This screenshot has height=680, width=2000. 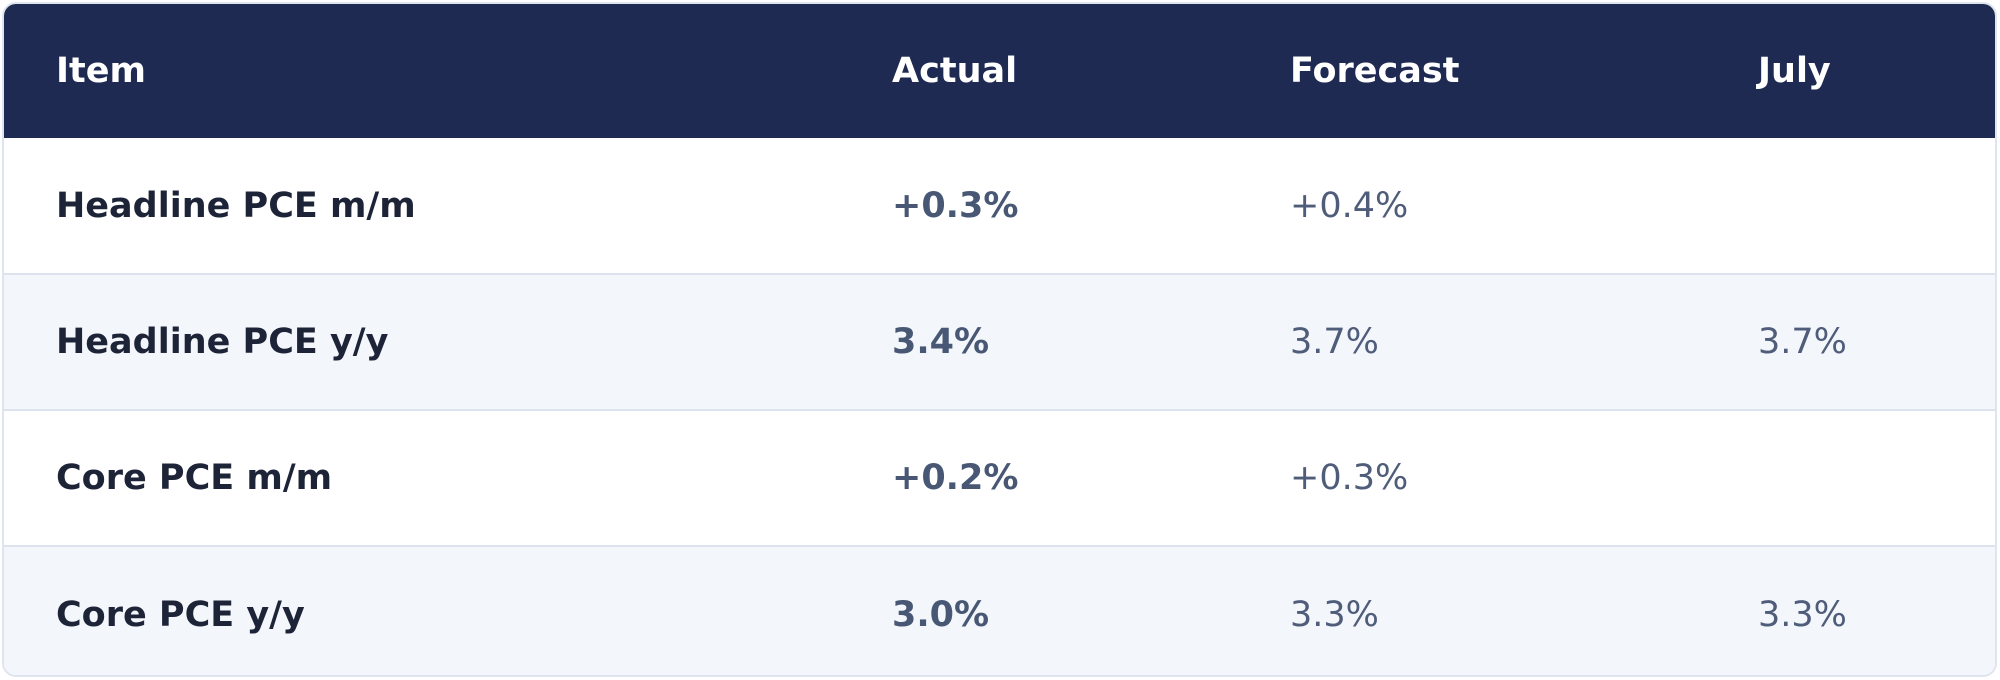 What do you see at coordinates (941, 614) in the screenshot?
I see `cell-actual: 3.0%` at bounding box center [941, 614].